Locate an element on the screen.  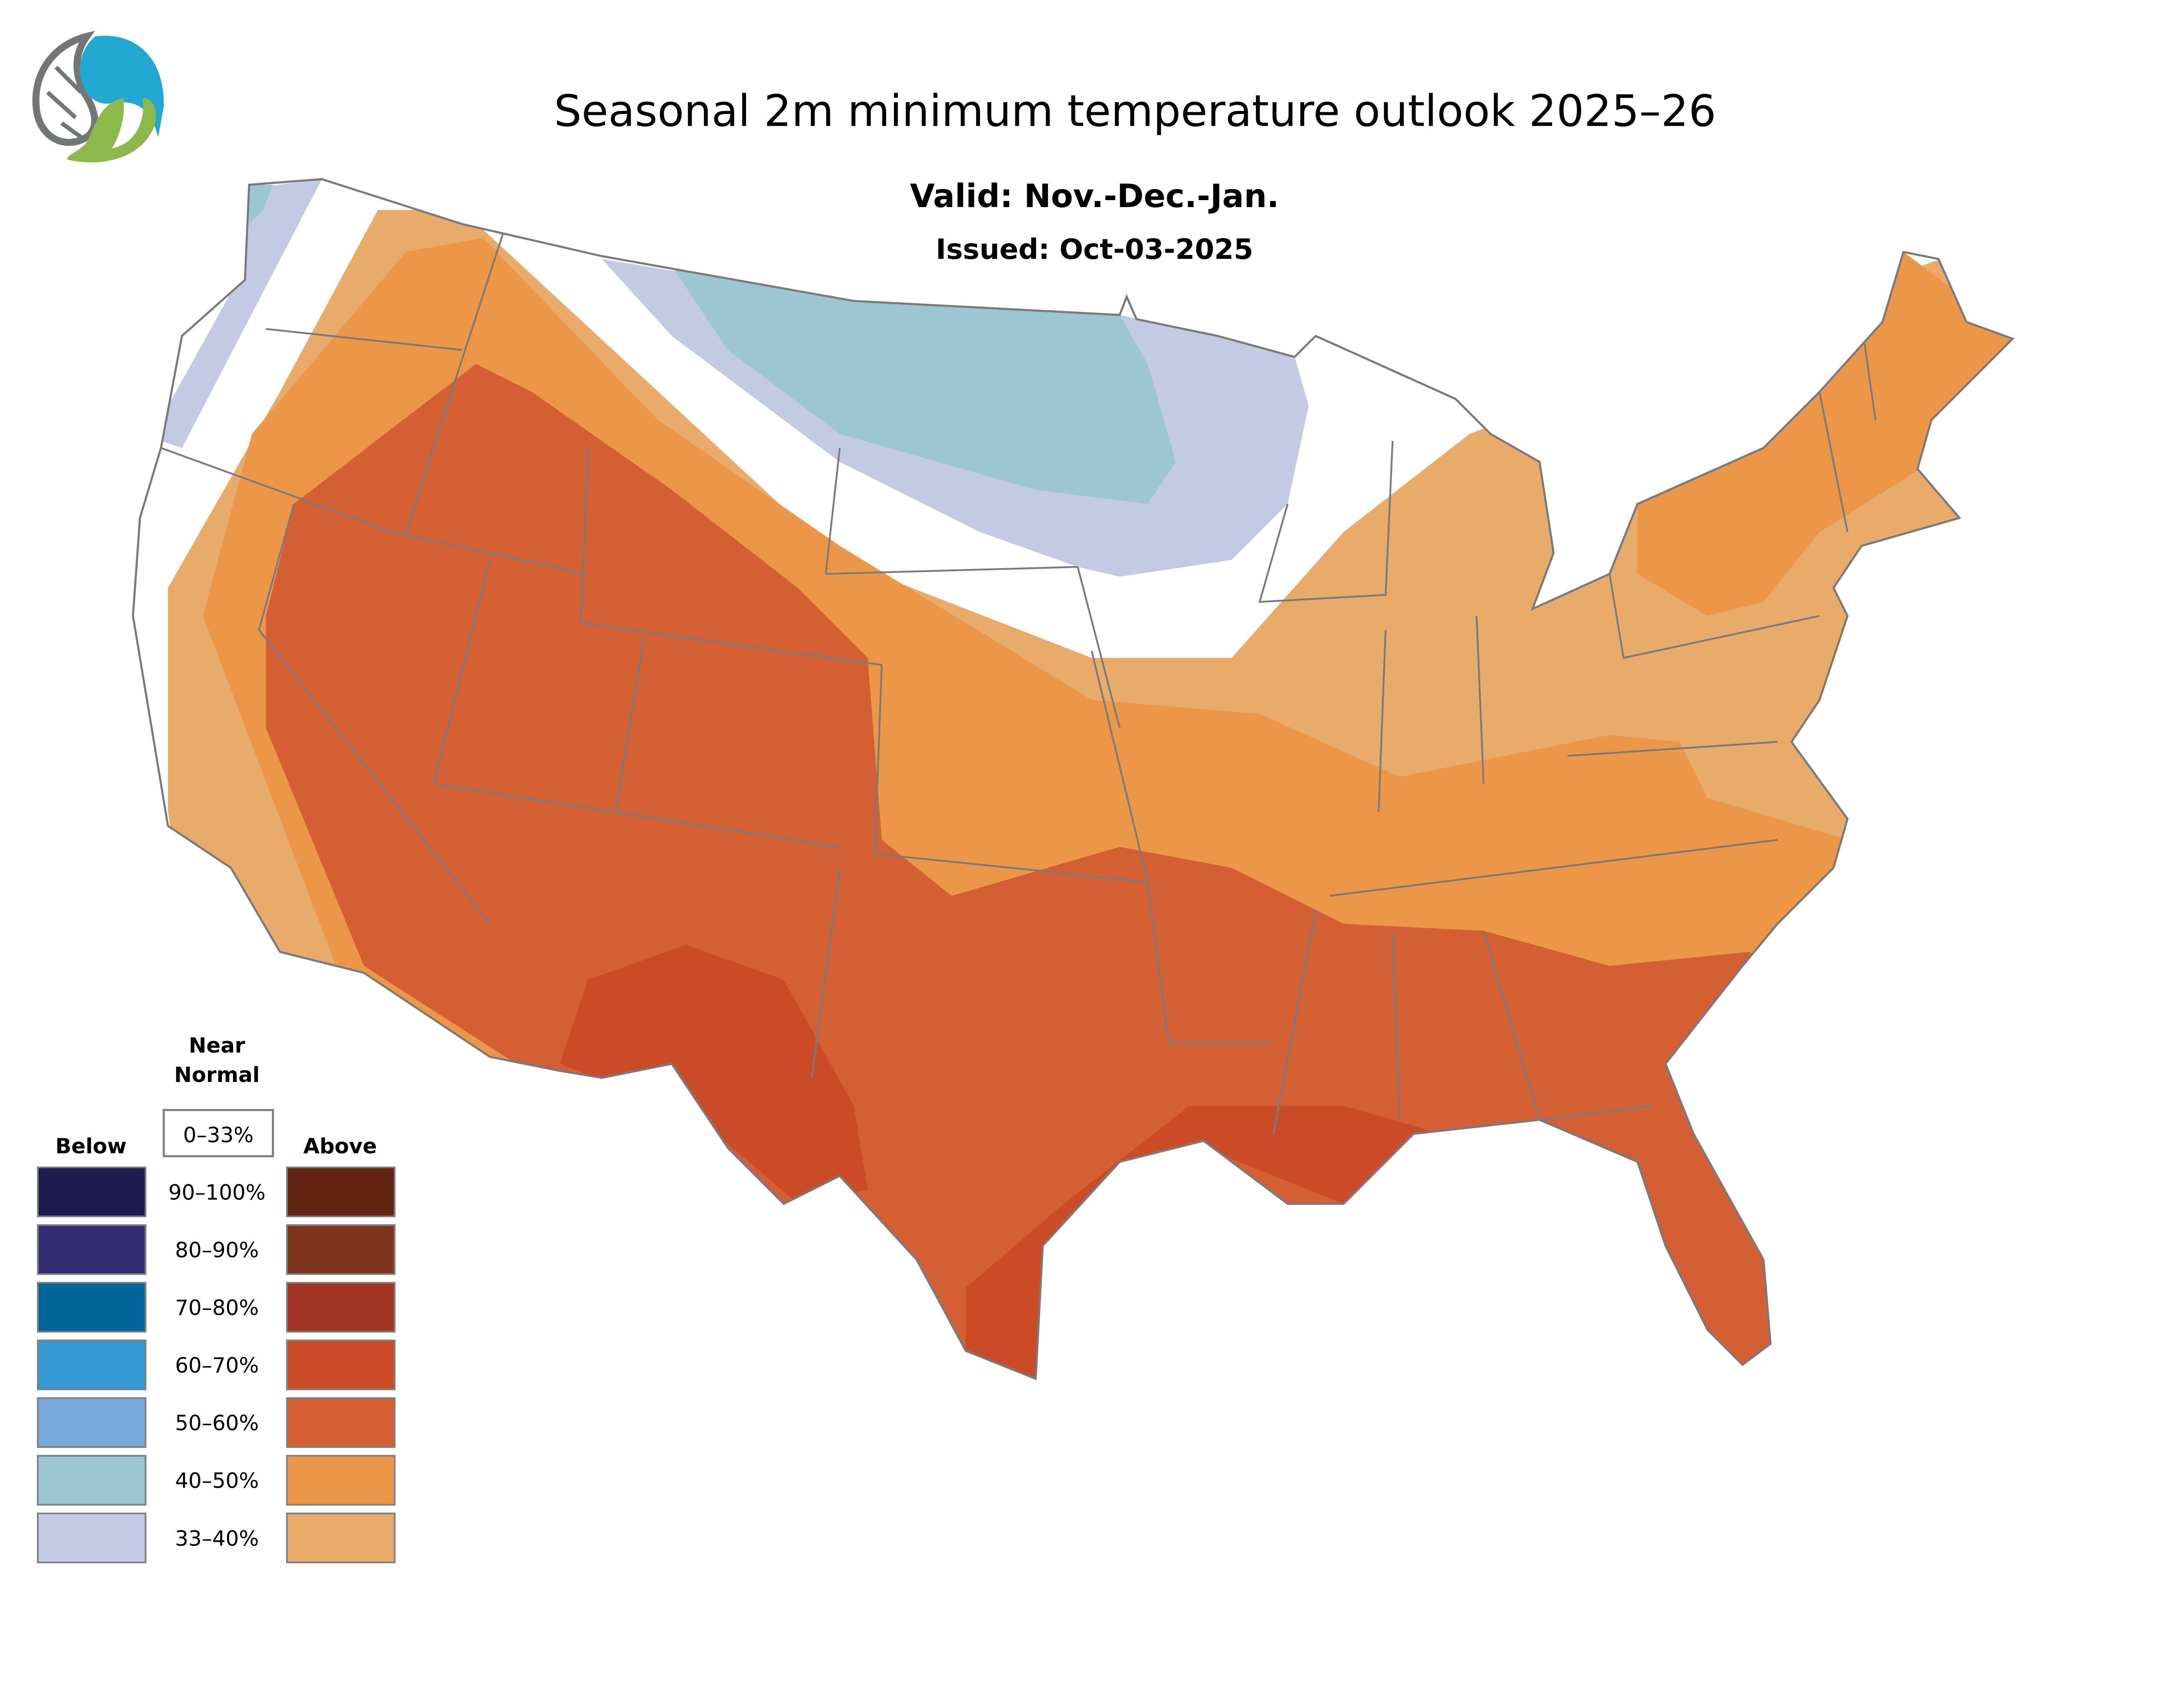
region-below-40-50-coast is located at coordinates (259, 204).